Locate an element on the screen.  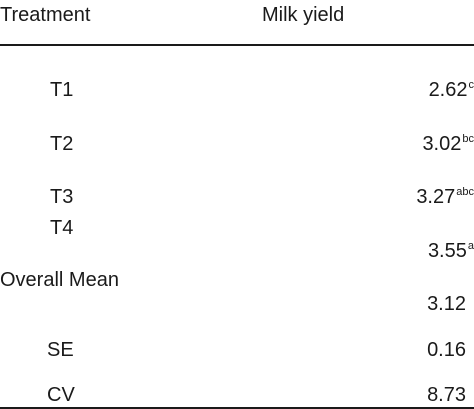
row-label-t1: T1 is located at coordinates (62, 90).